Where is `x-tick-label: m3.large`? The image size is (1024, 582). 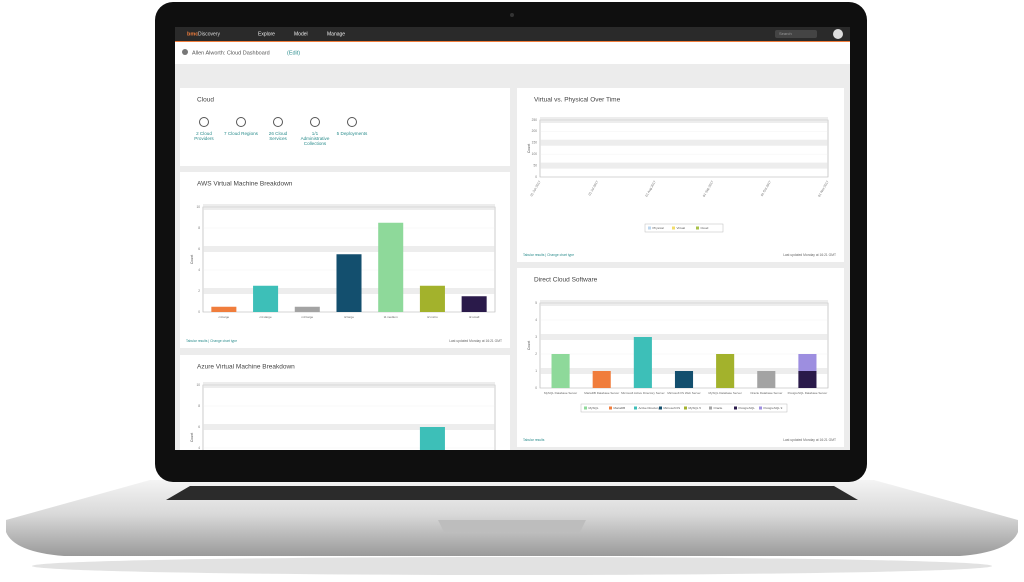 x-tick-label: m3.large is located at coordinates (307, 317).